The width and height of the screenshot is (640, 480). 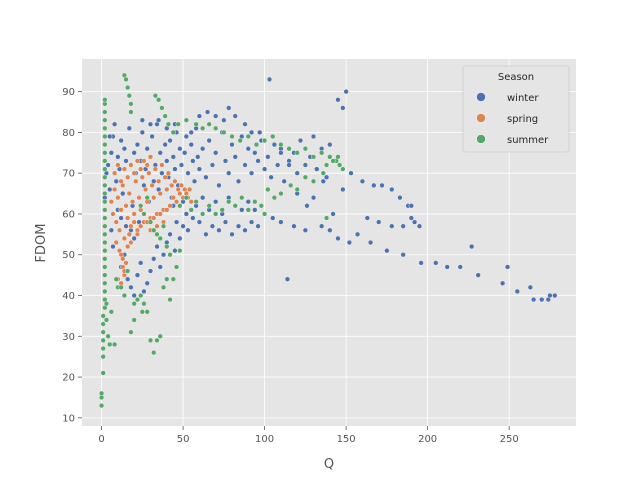 What do you see at coordinates (68, 337) in the screenshot?
I see `y-tick-label: 30` at bounding box center [68, 337].